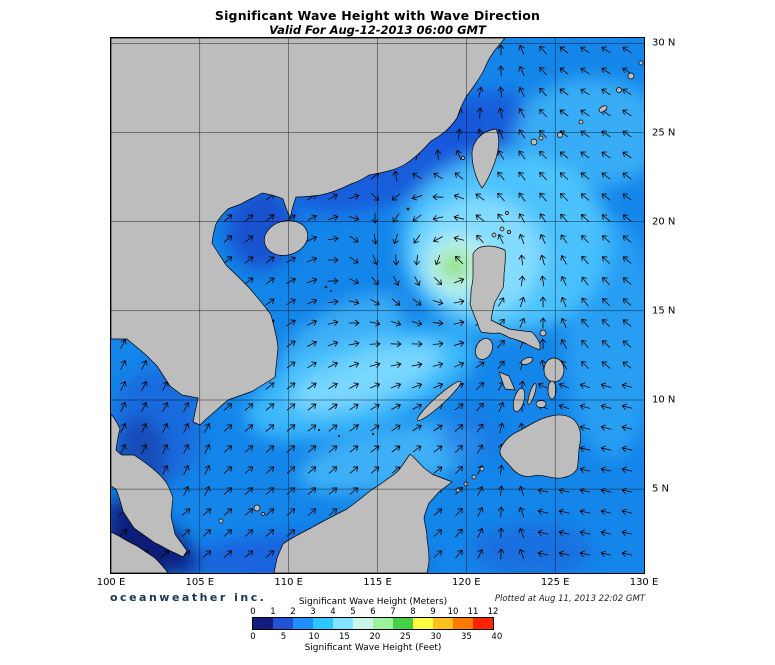  I want to click on land-malay-peninsula, so click(149, 485).